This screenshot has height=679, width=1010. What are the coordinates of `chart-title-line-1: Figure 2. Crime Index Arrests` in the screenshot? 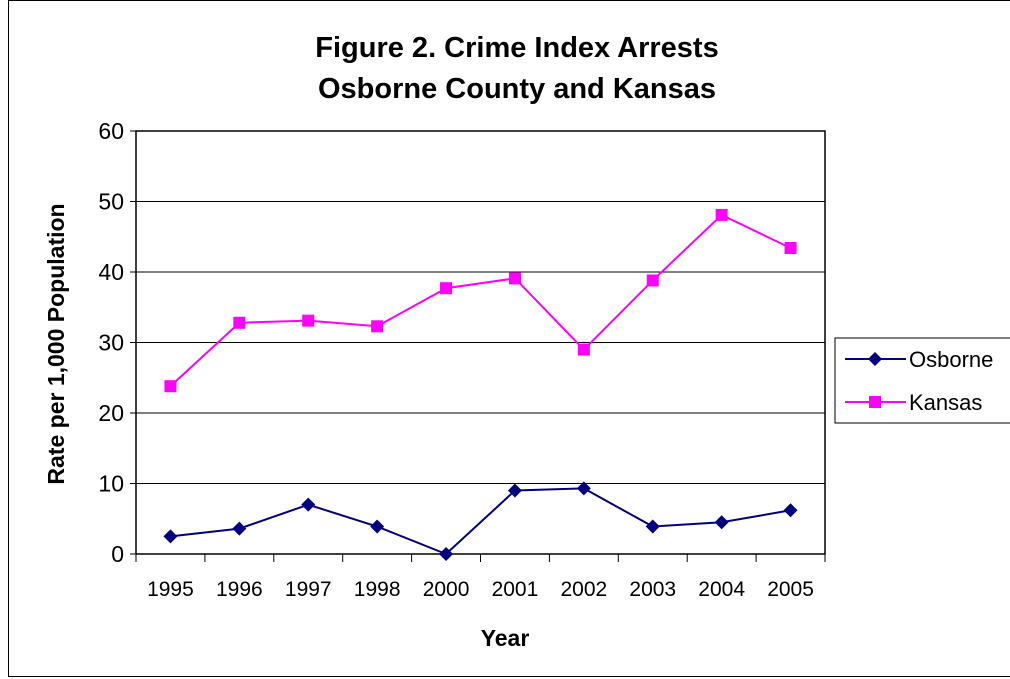 It's located at (516, 48).